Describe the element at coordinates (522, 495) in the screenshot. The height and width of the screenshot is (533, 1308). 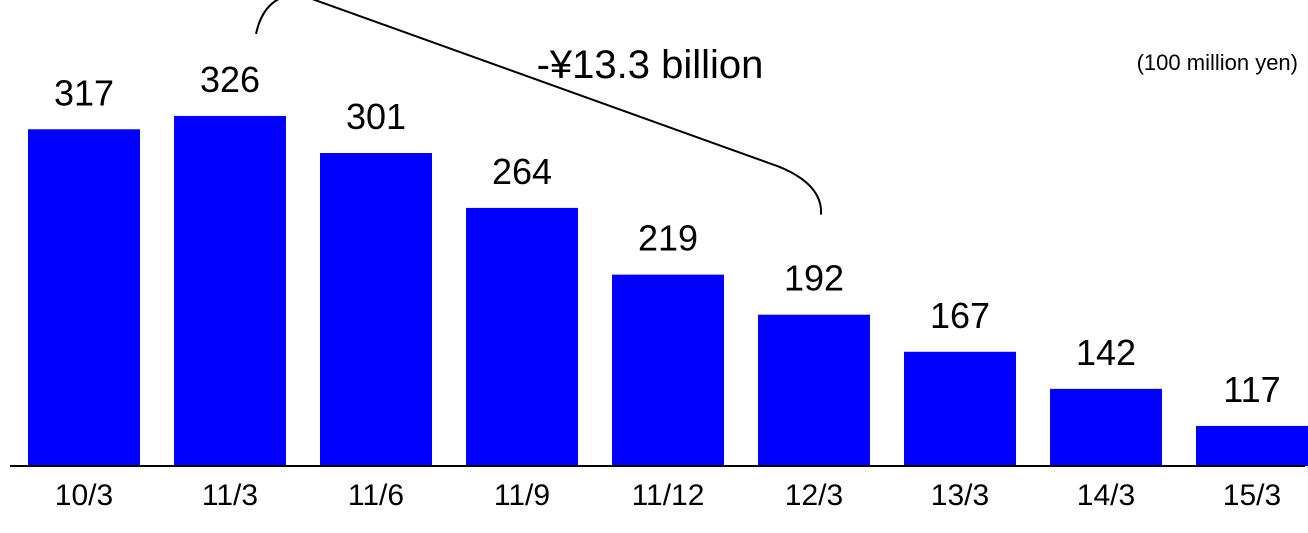
I see `tick-label-11-9: 11/9` at that location.